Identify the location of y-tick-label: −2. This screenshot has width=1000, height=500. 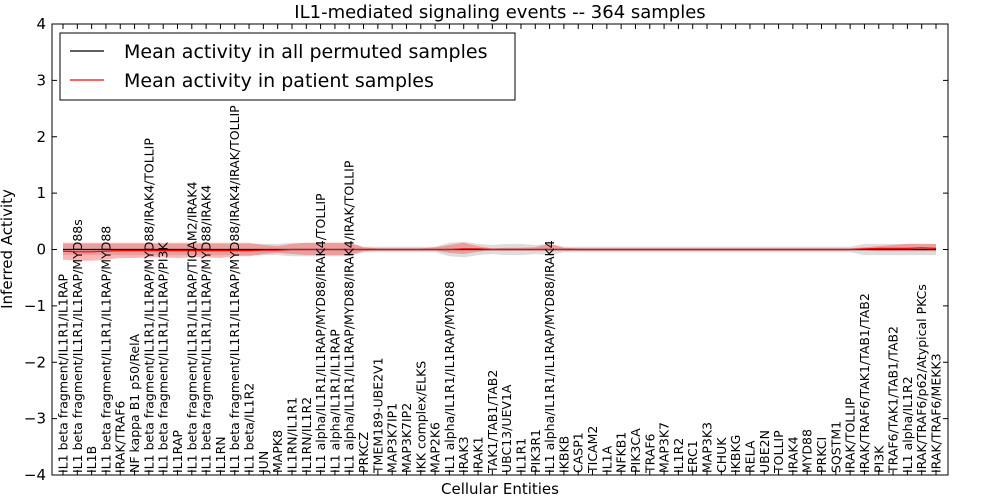
(35, 362).